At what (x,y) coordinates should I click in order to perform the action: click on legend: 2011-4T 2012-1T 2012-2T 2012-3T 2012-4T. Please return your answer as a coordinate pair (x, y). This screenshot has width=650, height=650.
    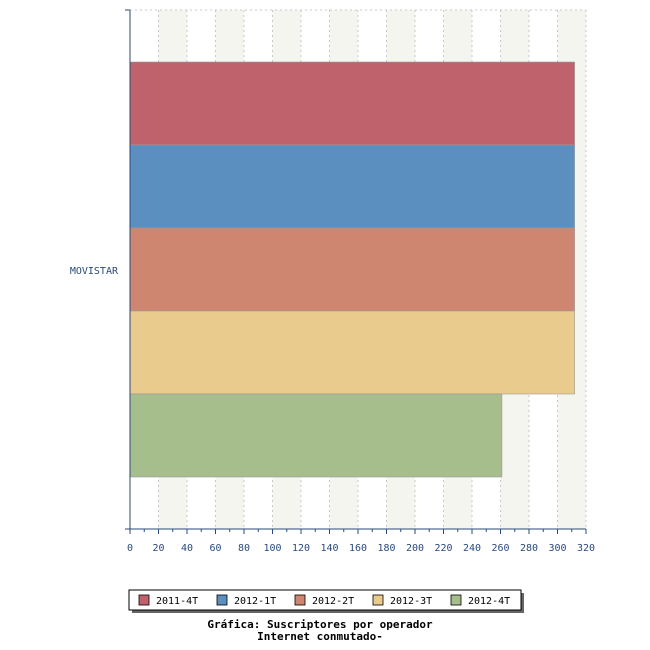
    Looking at the image, I should click on (326, 601).